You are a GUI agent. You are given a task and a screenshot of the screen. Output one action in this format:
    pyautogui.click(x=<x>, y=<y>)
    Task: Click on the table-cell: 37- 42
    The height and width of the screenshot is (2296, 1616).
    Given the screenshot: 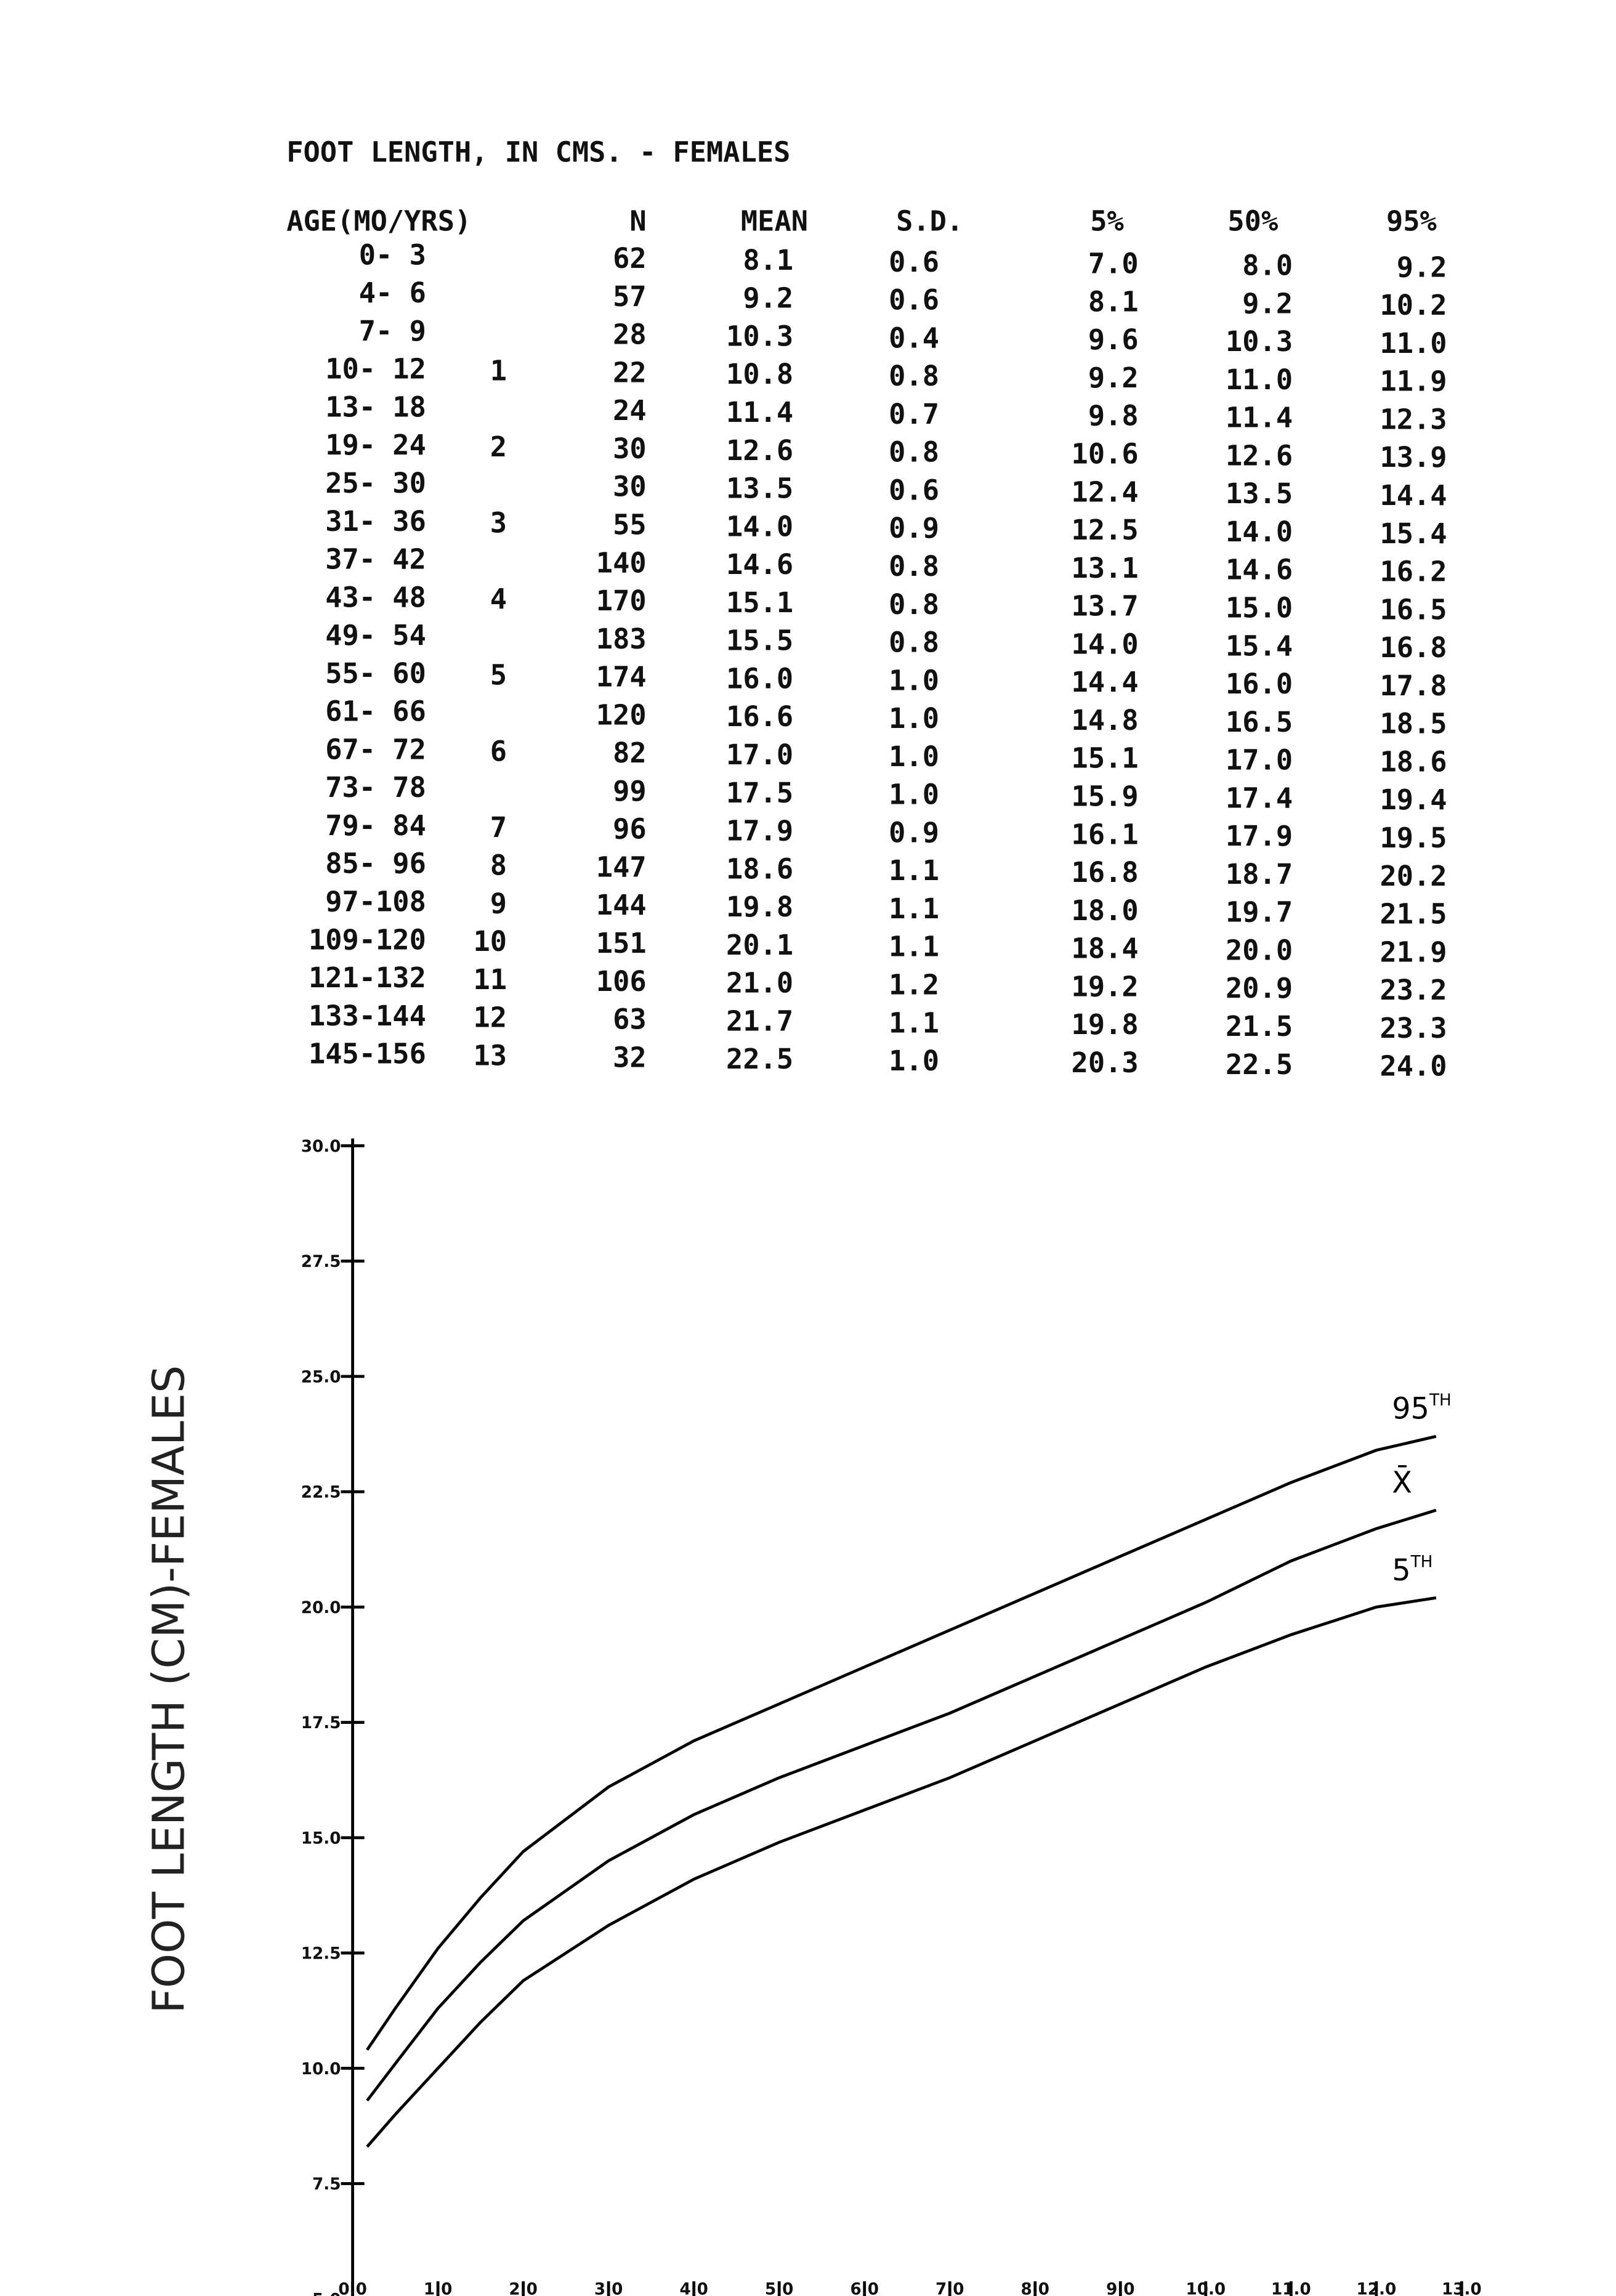 What is the action you would take?
    pyautogui.click(x=376, y=559)
    